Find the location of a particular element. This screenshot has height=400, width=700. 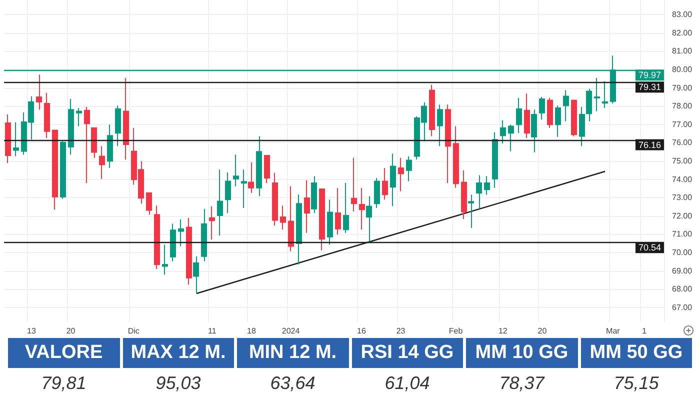

y-tick-label: 83.00 is located at coordinates (682, 15).